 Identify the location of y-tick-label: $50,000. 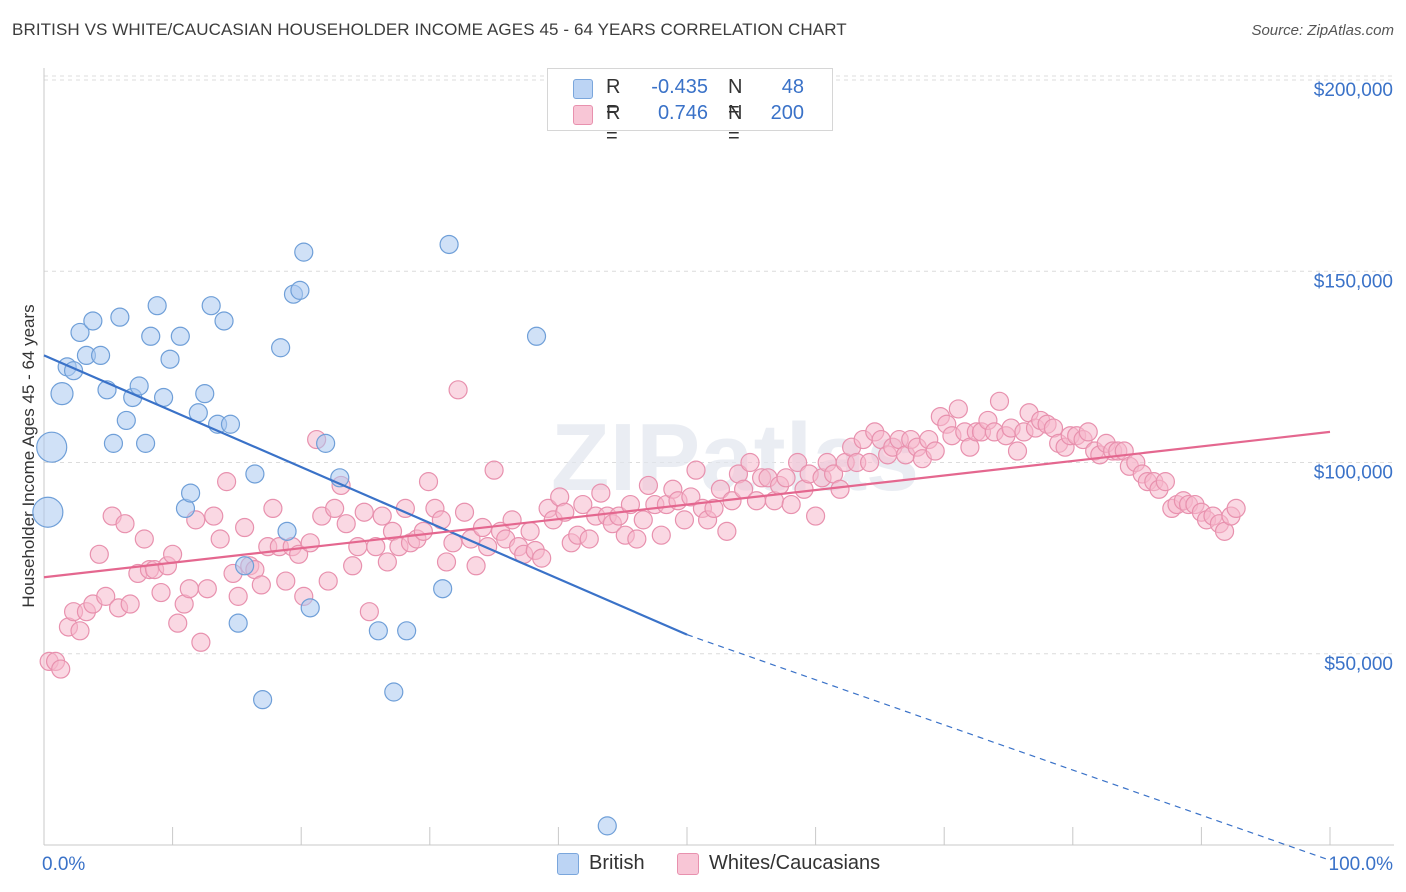
(1358, 664).